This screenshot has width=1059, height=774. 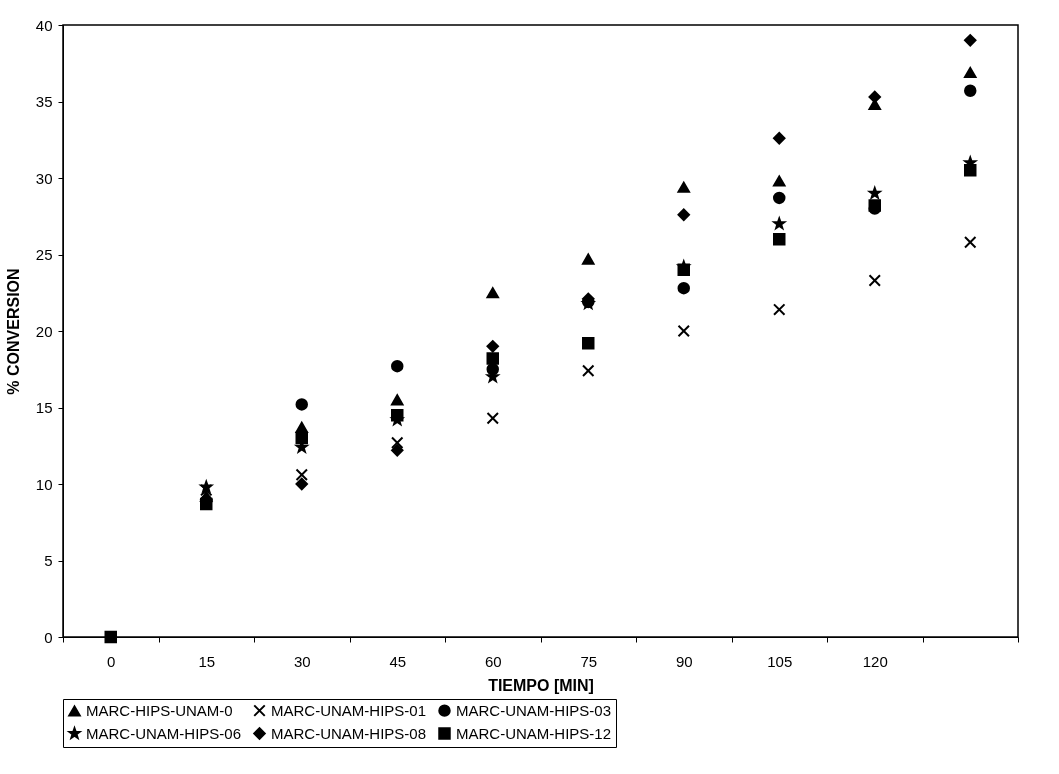 I want to click on legend-label: MARC-UNAM-HIPS-08, so click(x=349, y=733).